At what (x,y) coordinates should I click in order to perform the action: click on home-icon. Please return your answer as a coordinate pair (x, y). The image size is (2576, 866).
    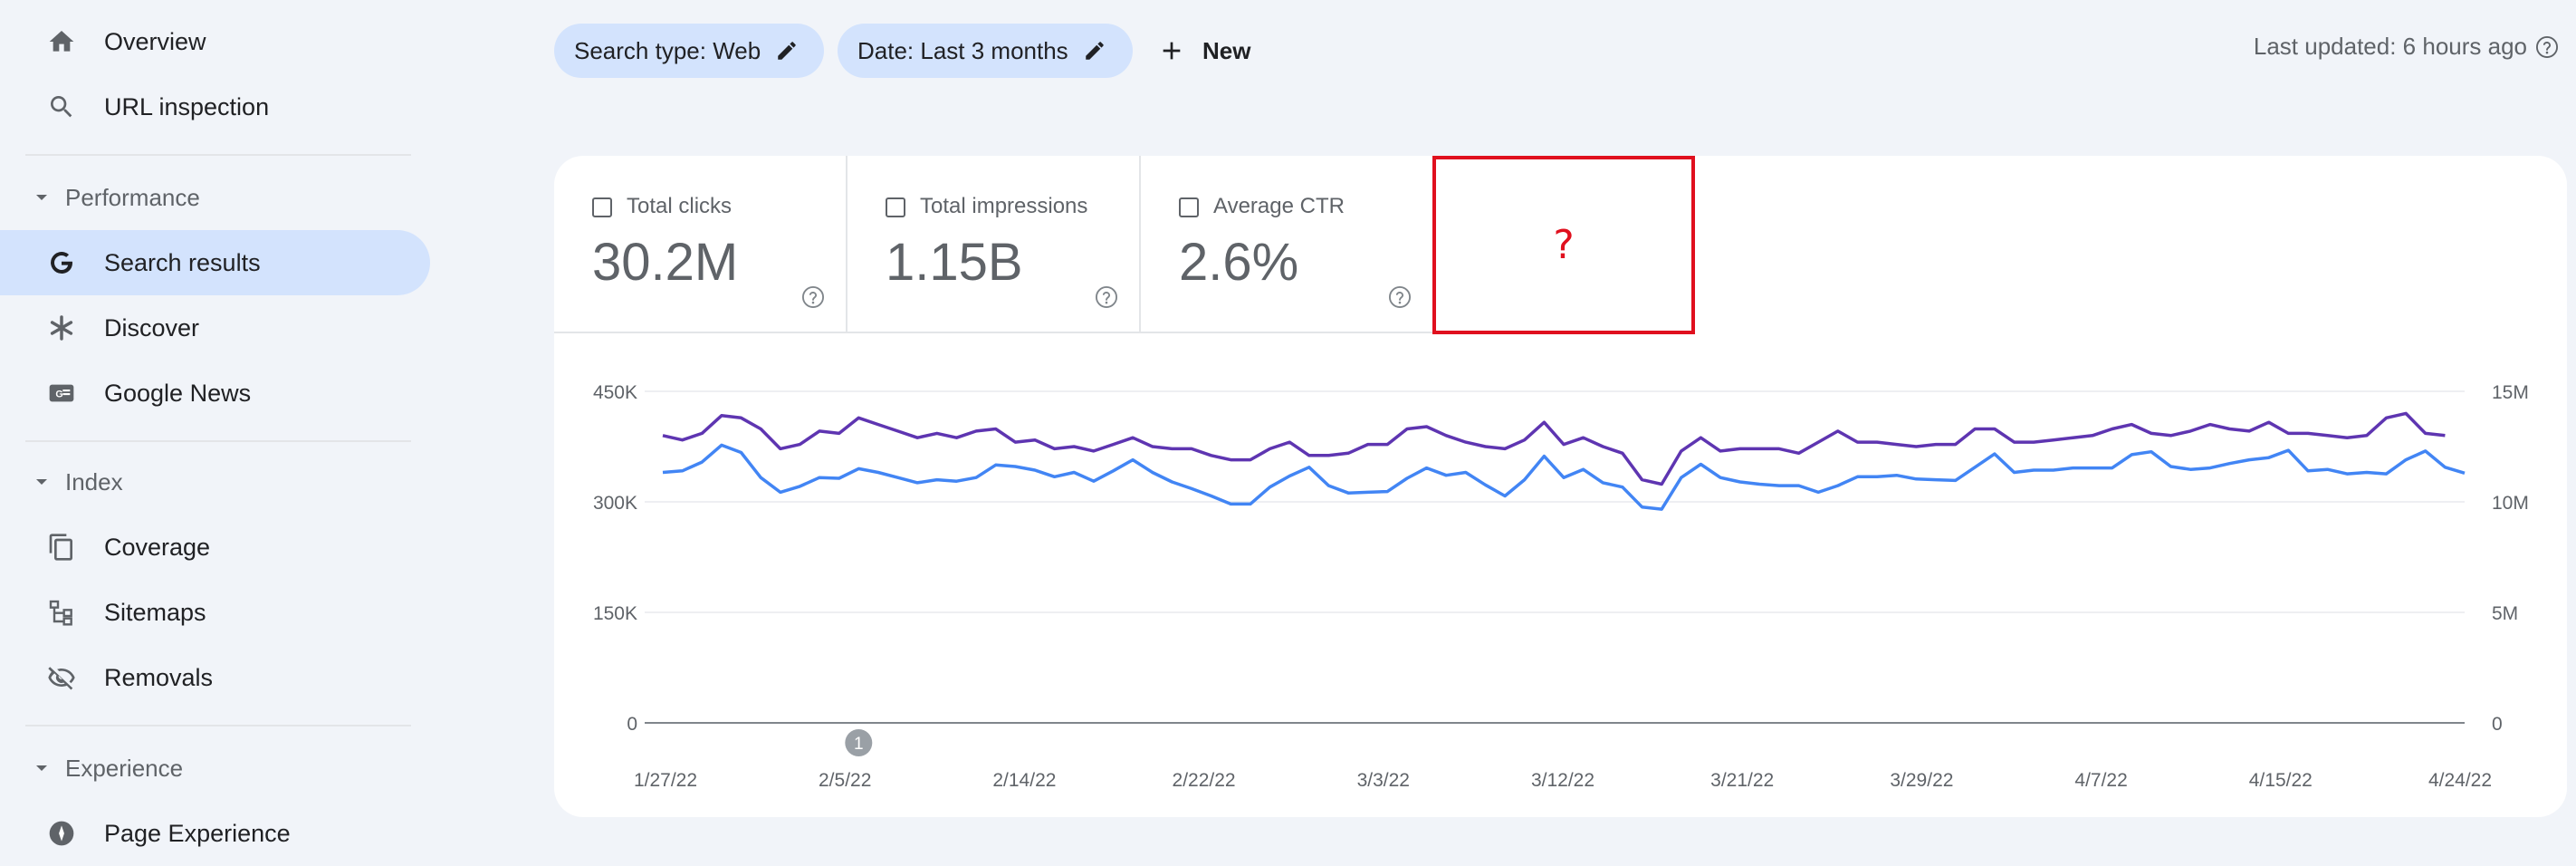
    Looking at the image, I should click on (61, 42).